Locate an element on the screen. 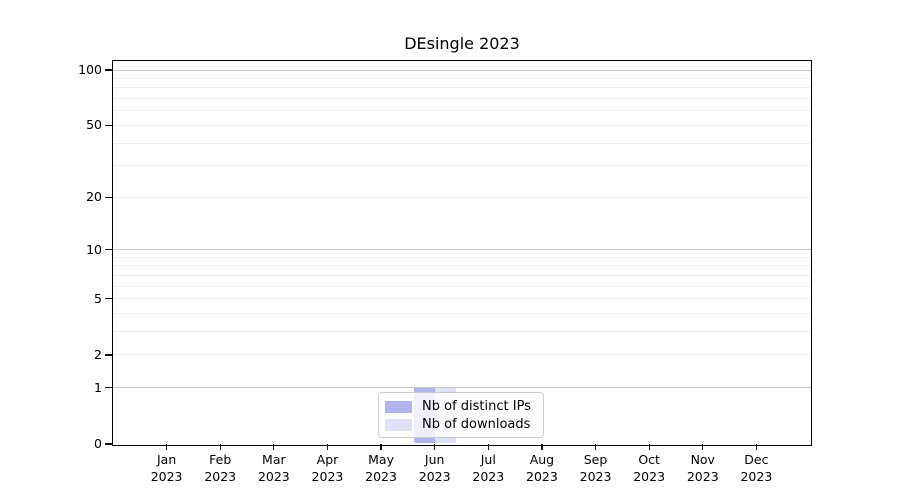 Image resolution: width=900 pixels, height=500 pixels. x-axis-tick-label: Oct 2023 is located at coordinates (649, 468).